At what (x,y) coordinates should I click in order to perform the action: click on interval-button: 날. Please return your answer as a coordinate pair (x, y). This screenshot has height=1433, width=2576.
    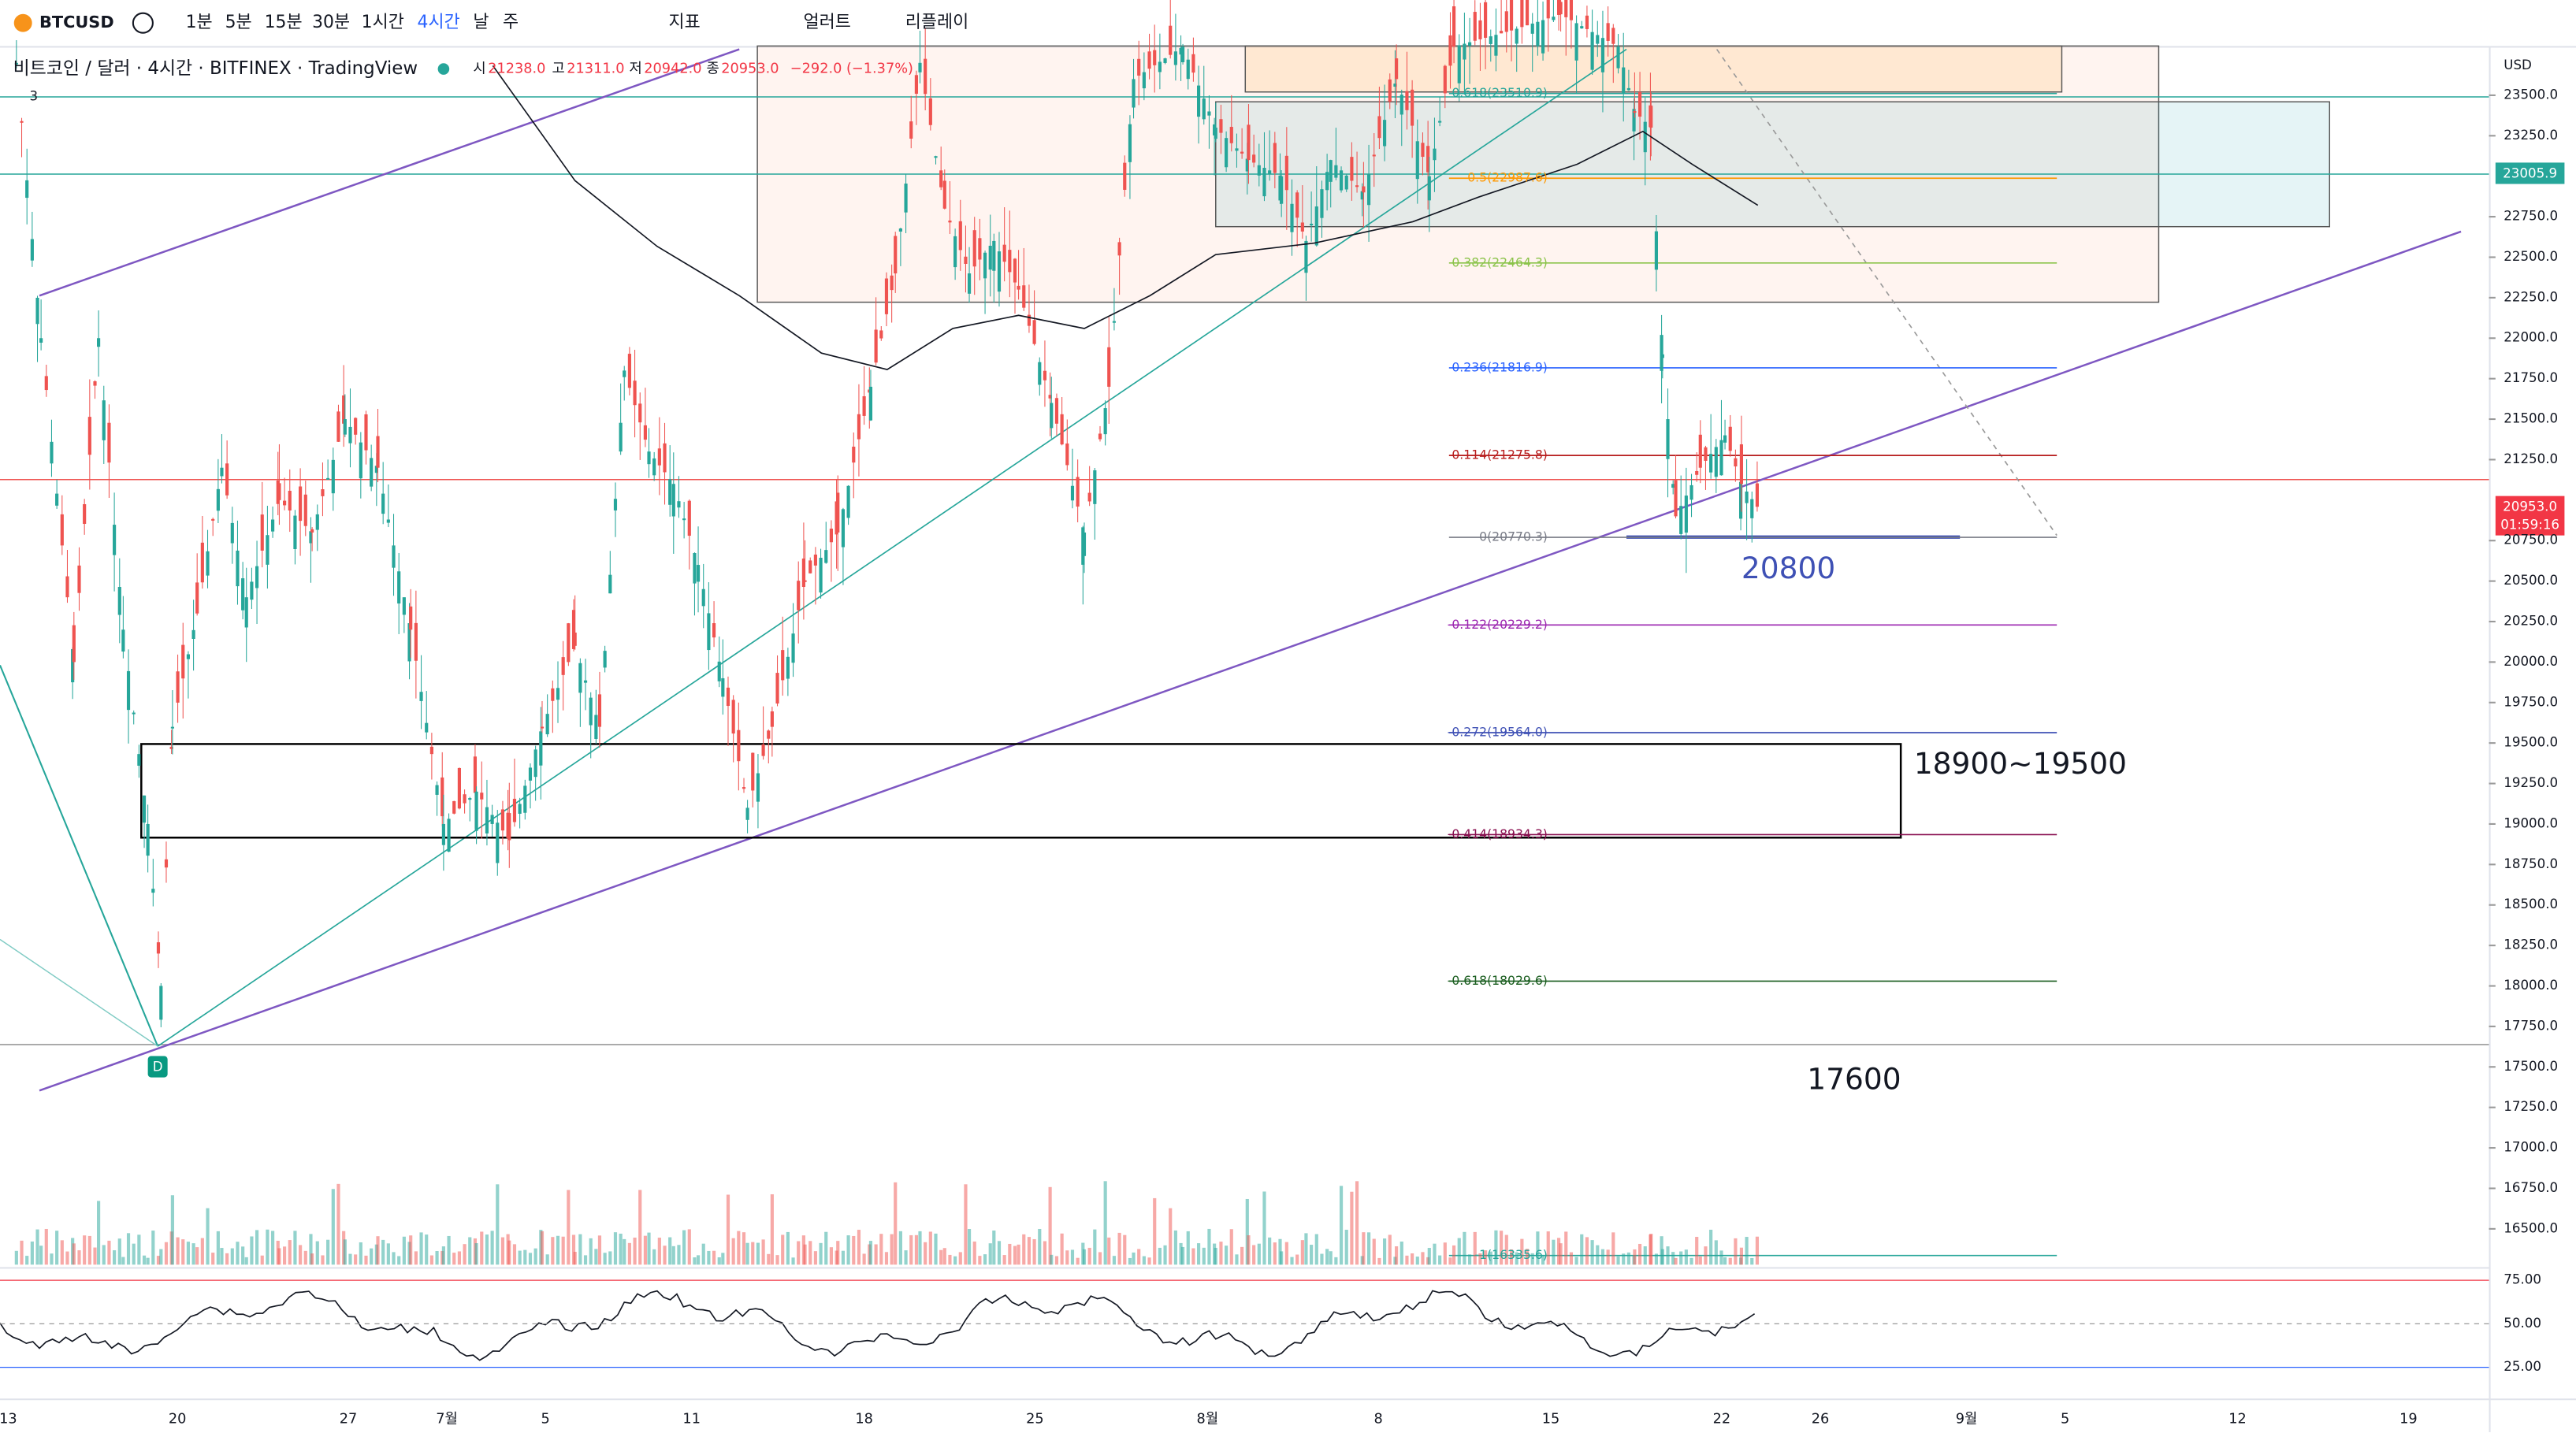
    Looking at the image, I should click on (481, 22).